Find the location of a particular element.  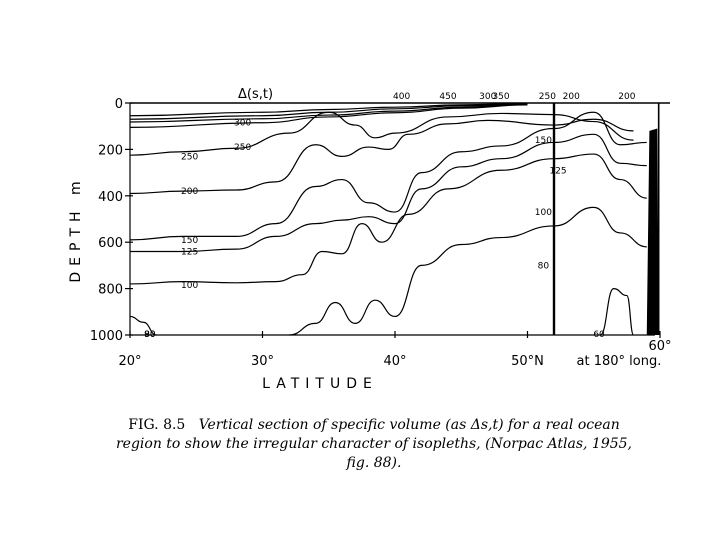

y-tick-label: 800 is located at coordinates (110, 290).